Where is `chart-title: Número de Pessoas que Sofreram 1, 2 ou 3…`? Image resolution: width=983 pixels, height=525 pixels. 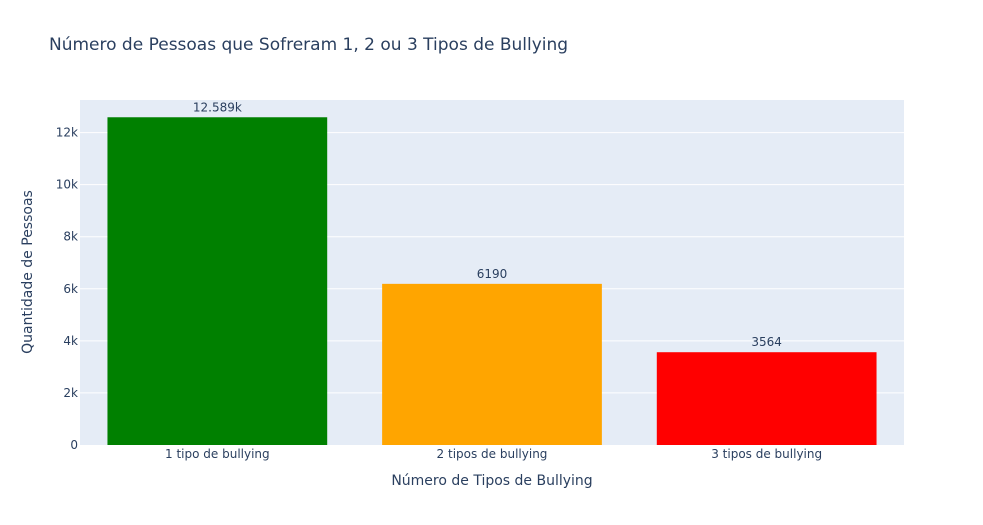
chart-title: Número de Pessoas que Sofreram 1, 2 ou 3… is located at coordinates (308, 45).